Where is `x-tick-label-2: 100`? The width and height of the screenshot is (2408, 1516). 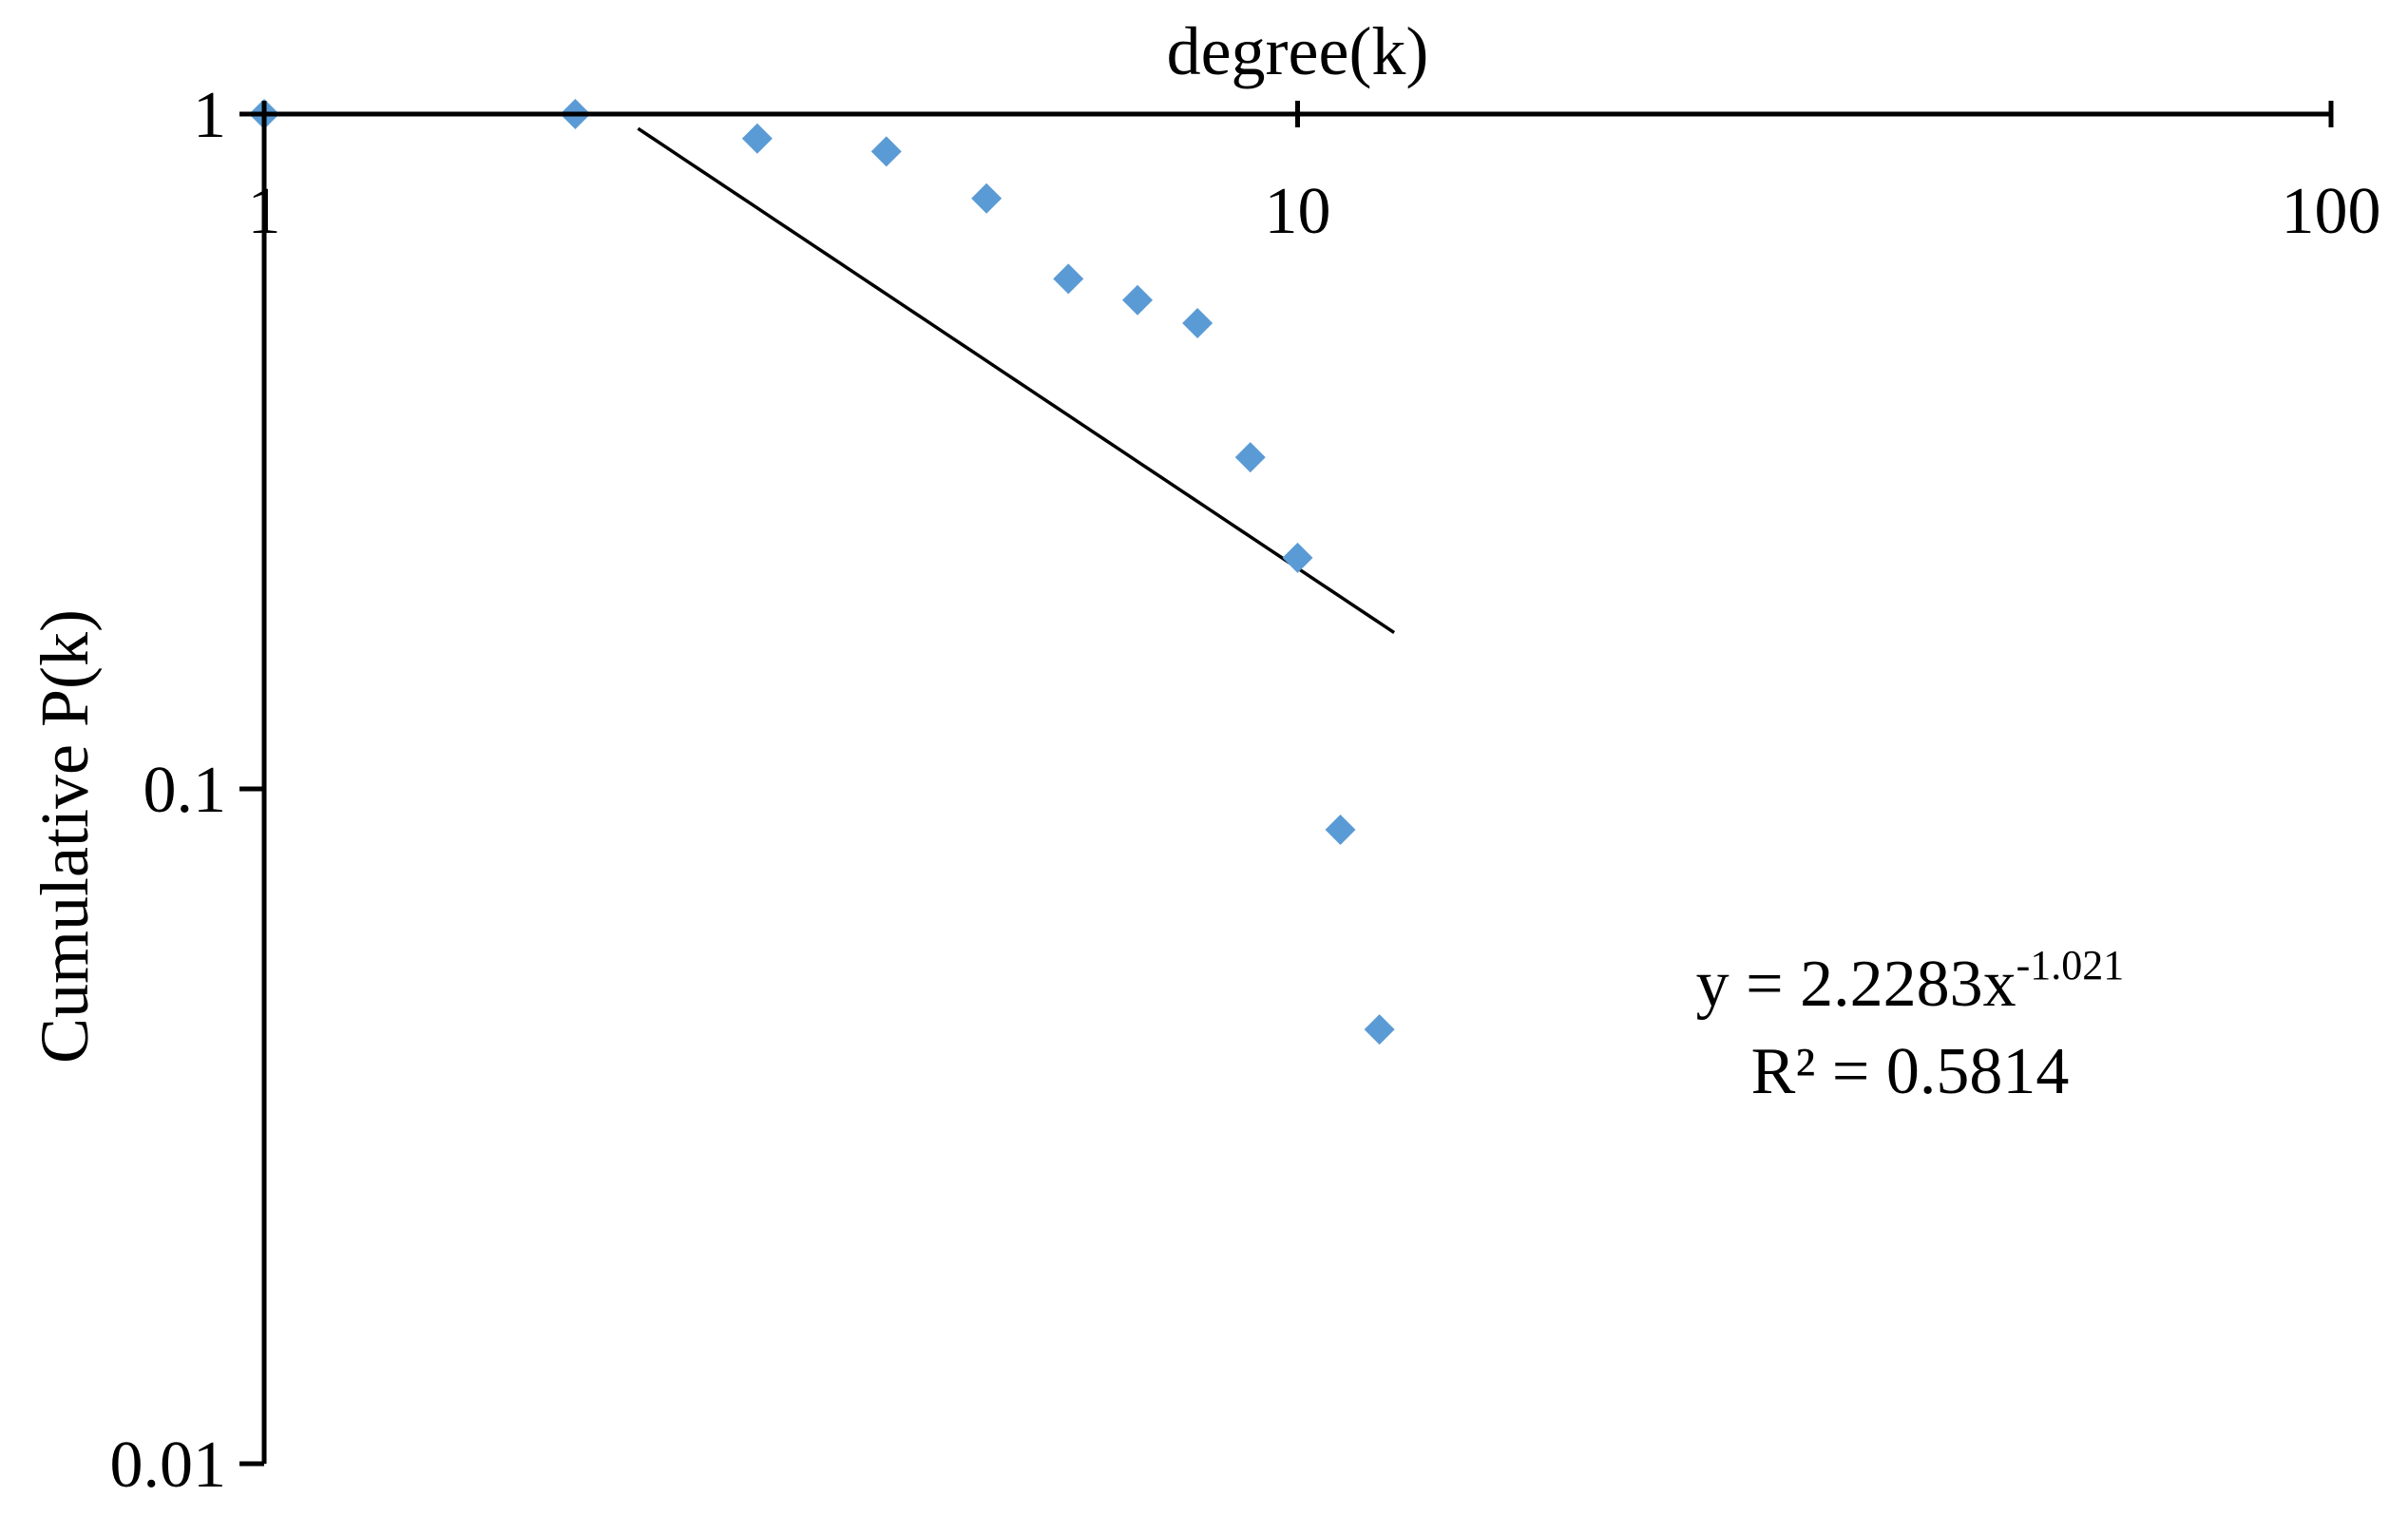
x-tick-label-2: 100 is located at coordinates (2332, 212).